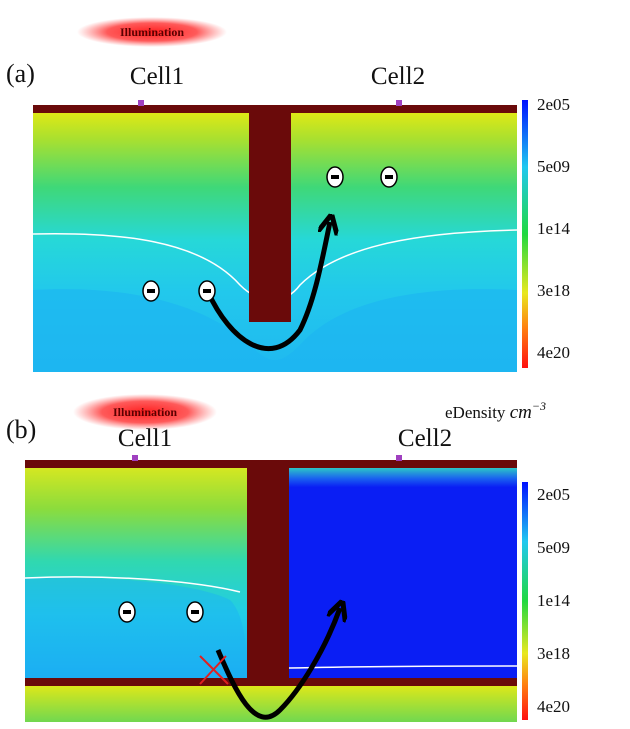 This screenshot has width=630, height=729. Describe the element at coordinates (521, 412) in the screenshot. I see `colorbar-title-unit: cm` at that location.